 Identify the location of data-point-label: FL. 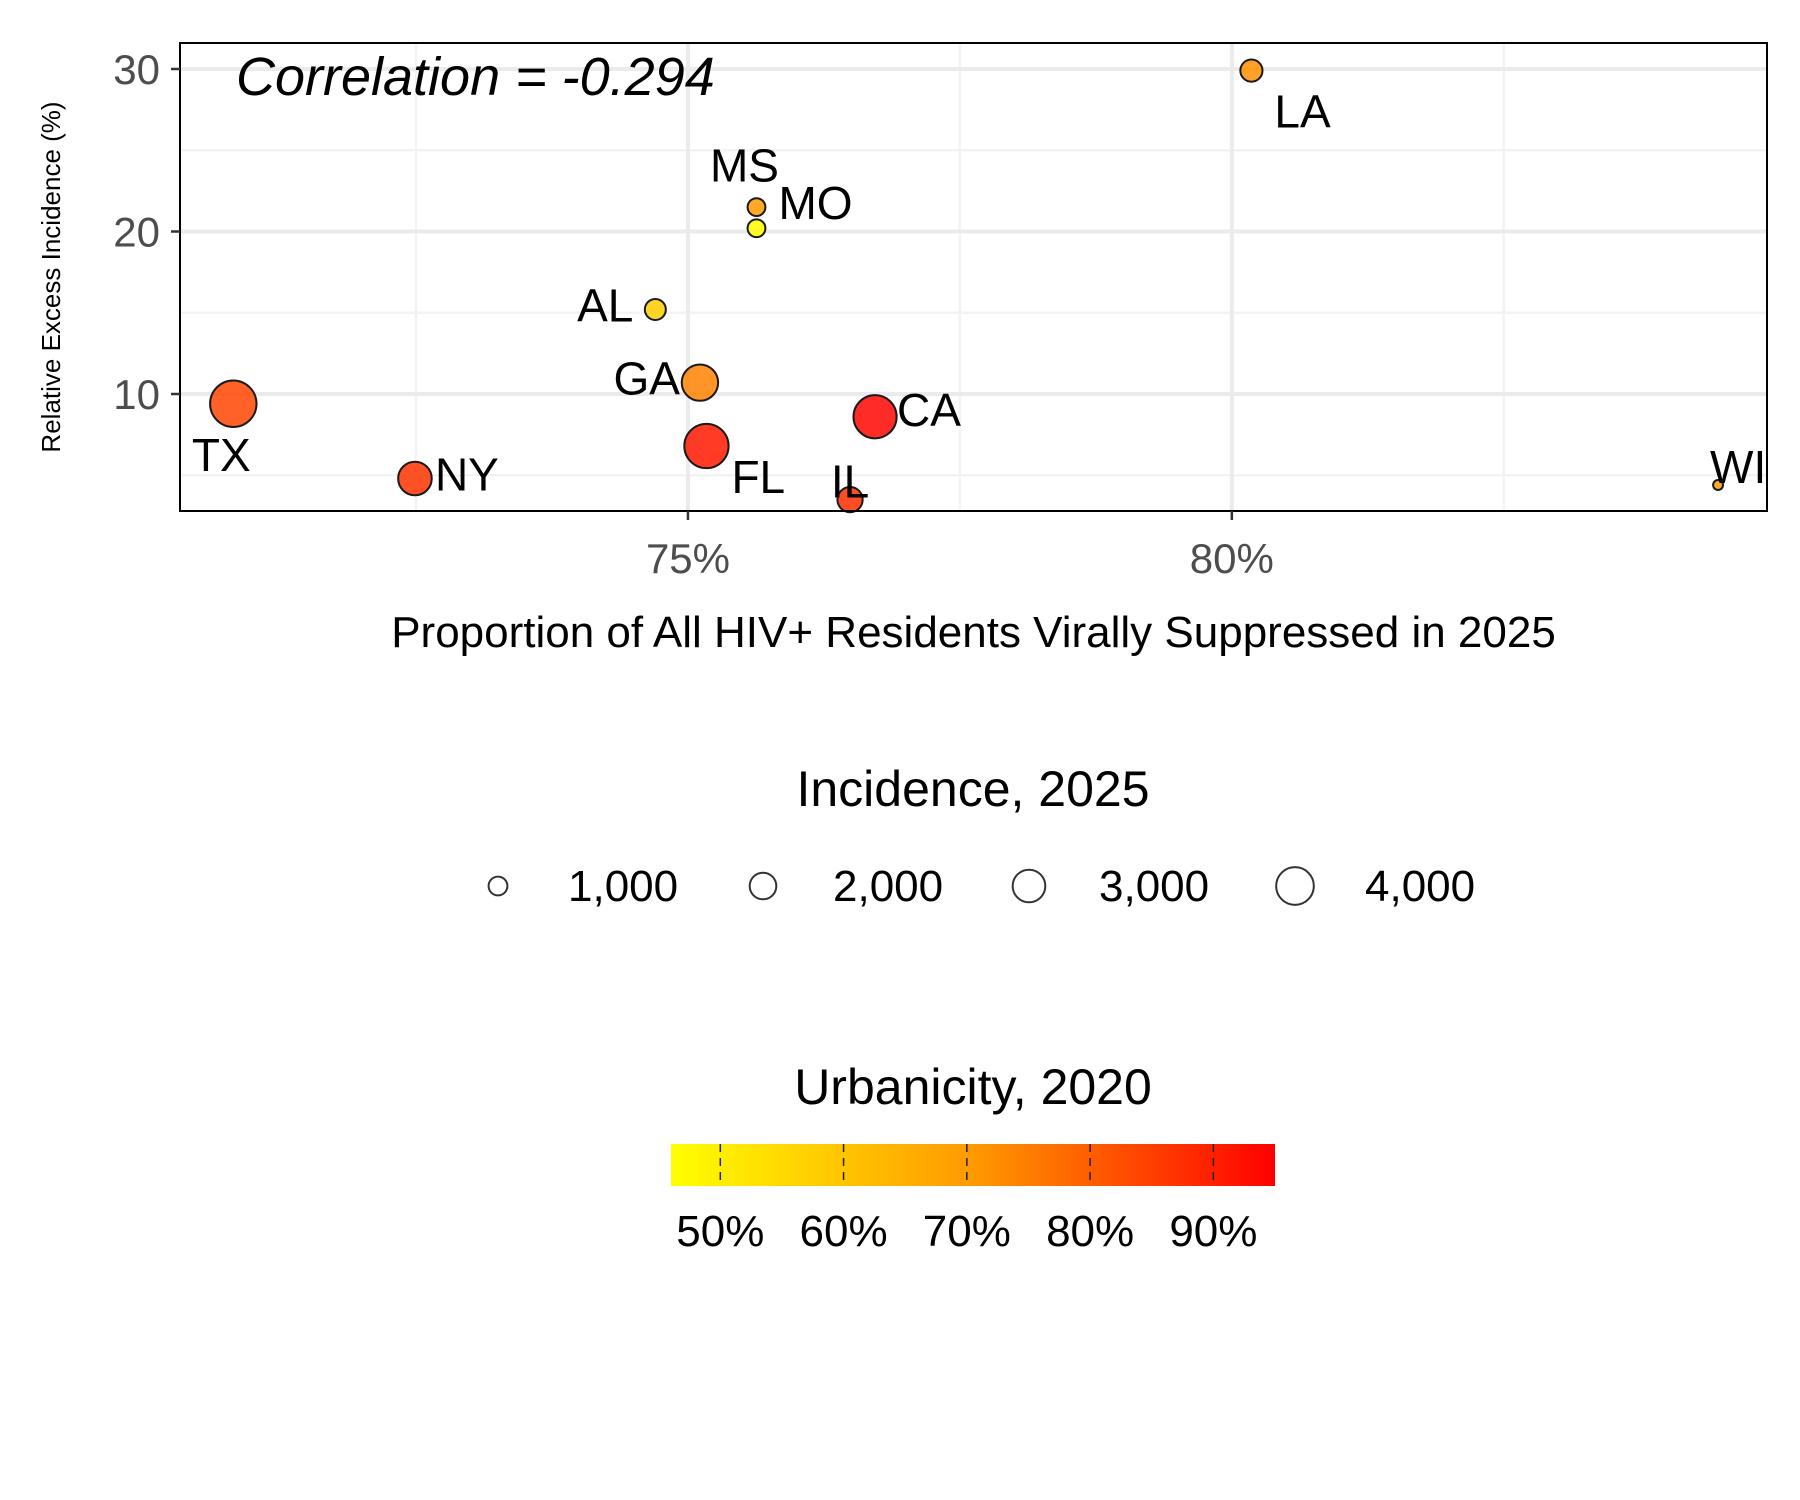
(758, 477).